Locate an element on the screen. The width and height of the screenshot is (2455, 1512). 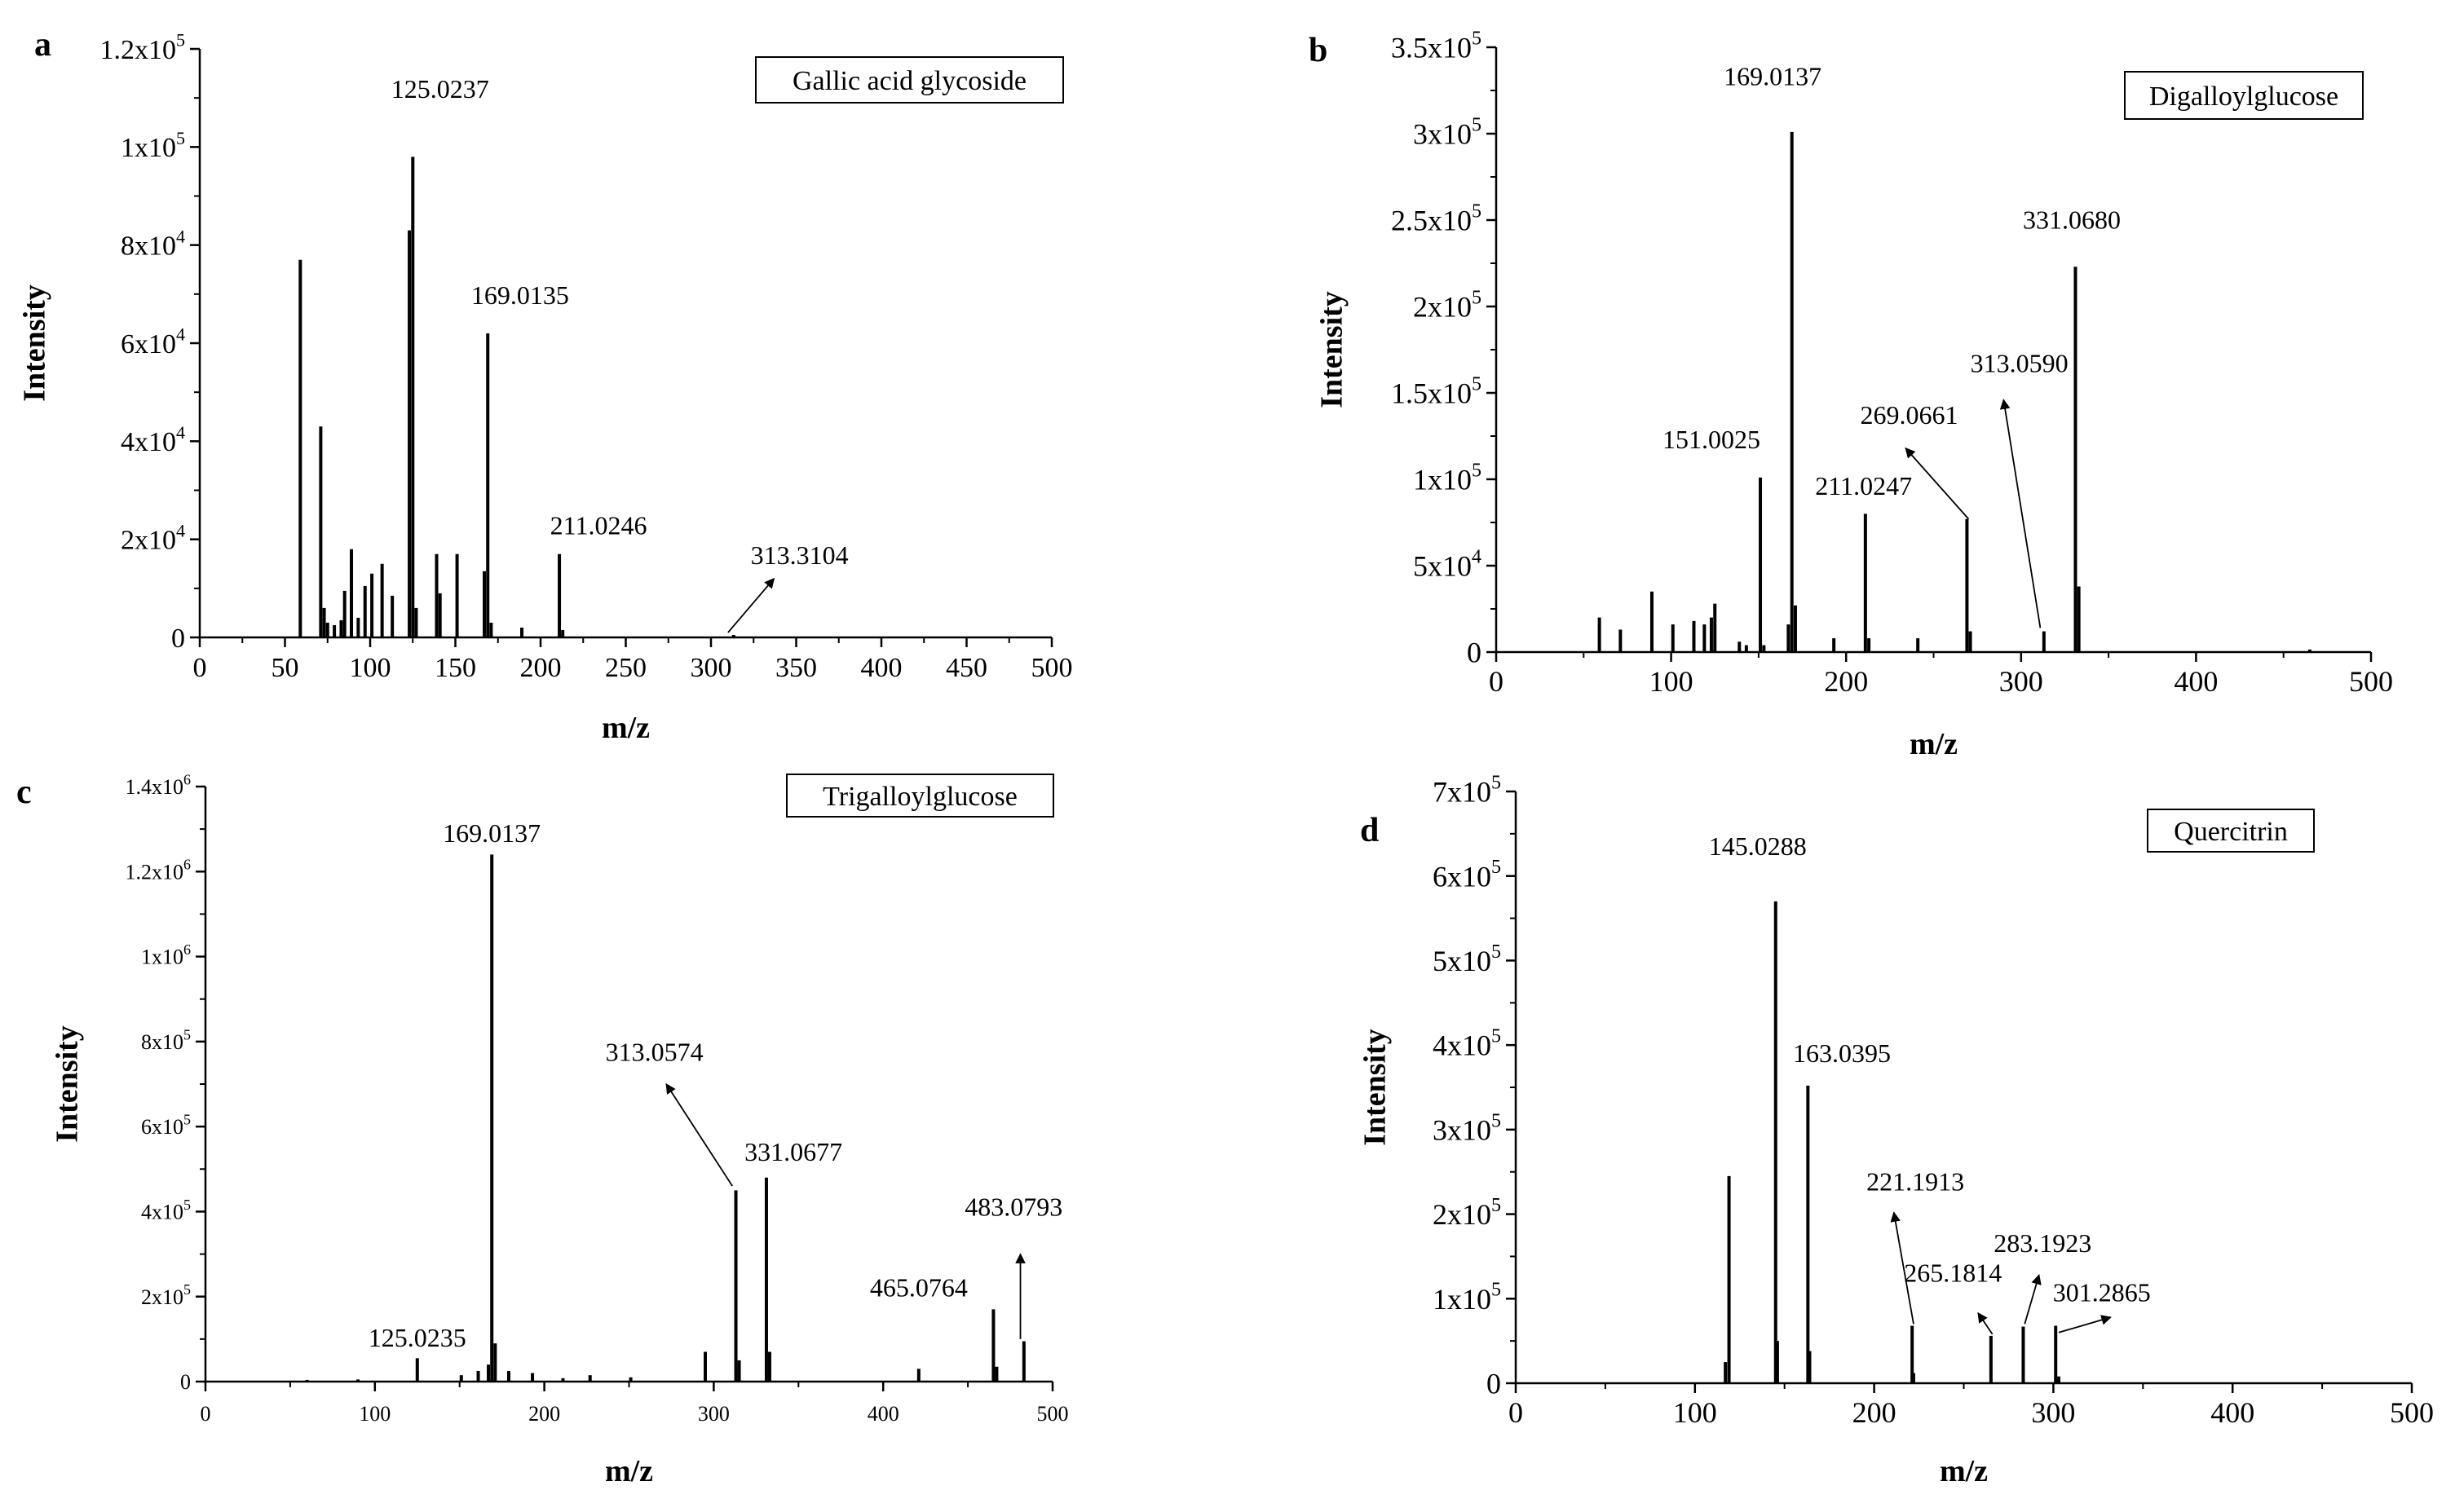
y-tick-label: 6x10⁴ is located at coordinates (153, 341).